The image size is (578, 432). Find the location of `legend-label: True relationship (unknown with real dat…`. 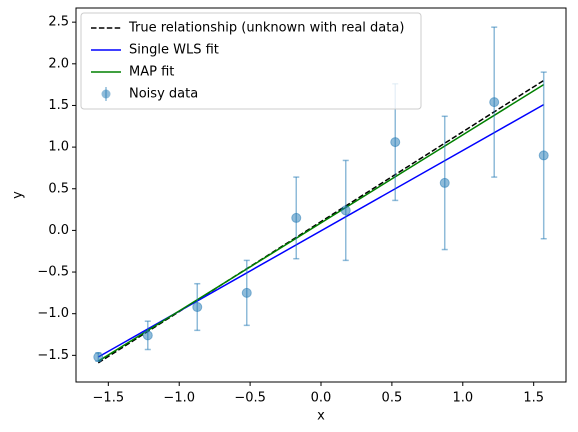

legend-label: True relationship (unknown with real dat… is located at coordinates (266, 28).